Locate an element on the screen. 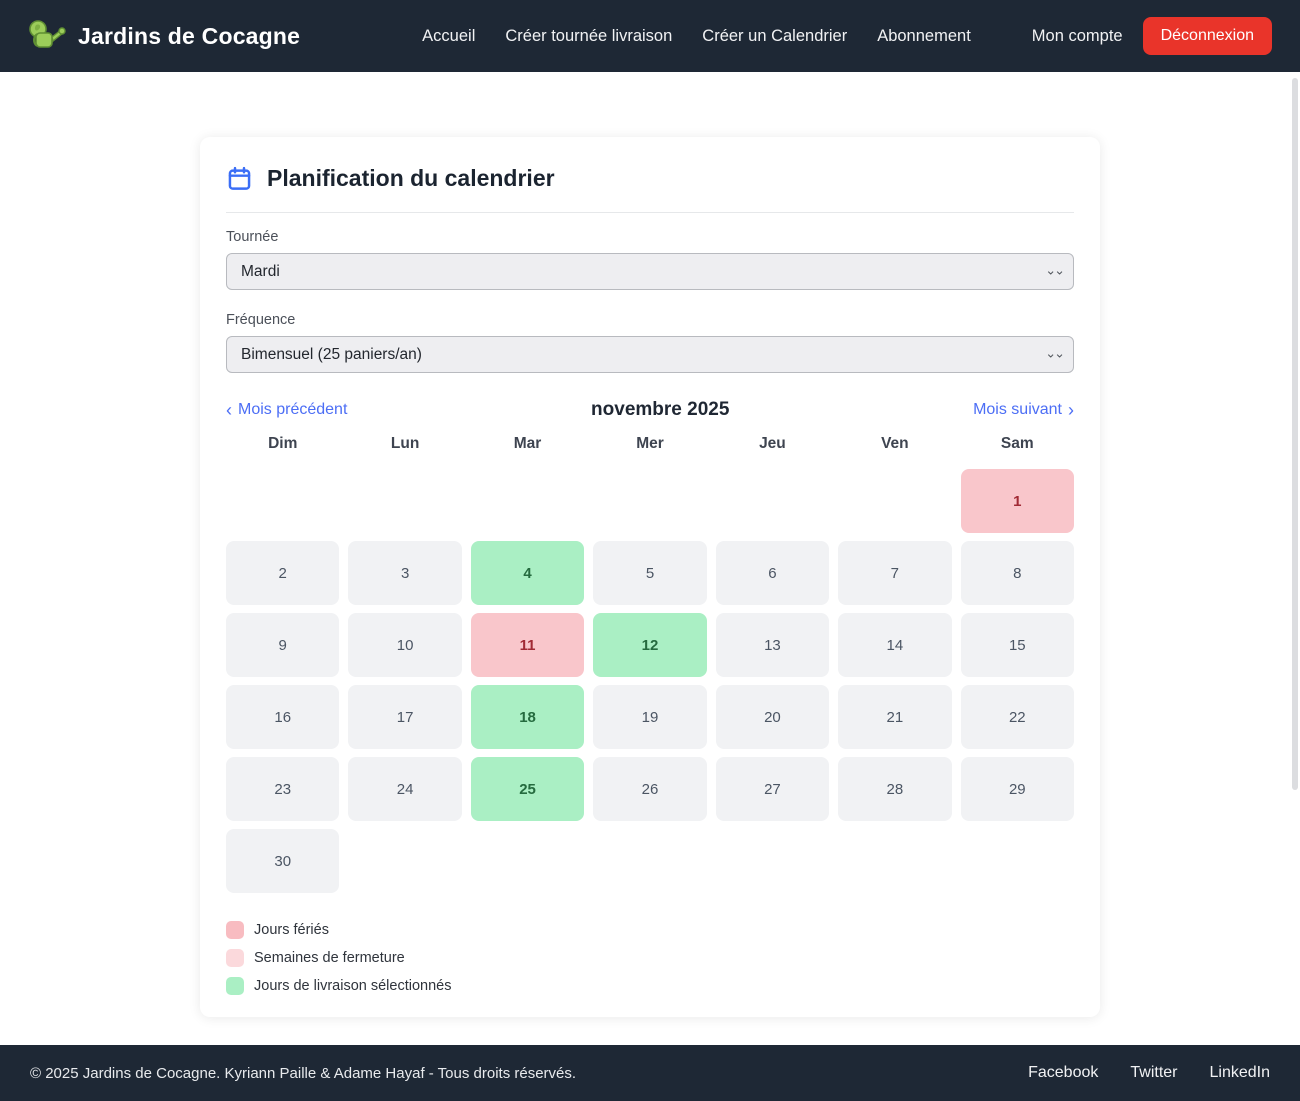  frequence-select-value: Bimensuel (25 paniers/an) is located at coordinates (331, 354).